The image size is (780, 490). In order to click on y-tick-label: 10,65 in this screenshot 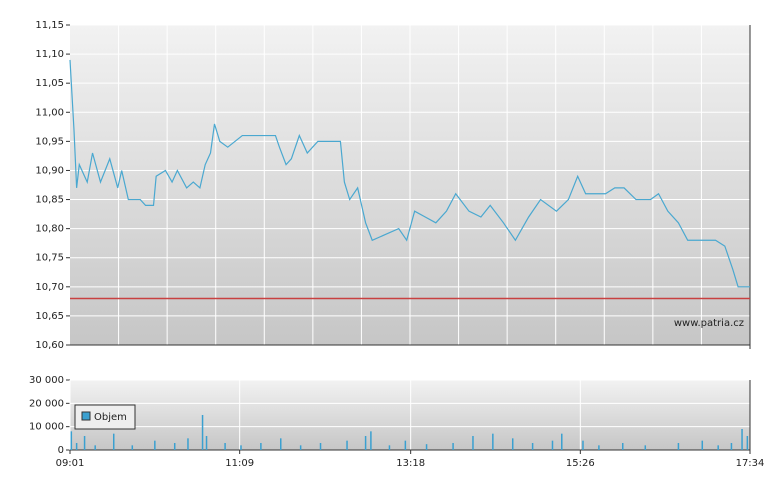, I will do `click(49, 316)`.